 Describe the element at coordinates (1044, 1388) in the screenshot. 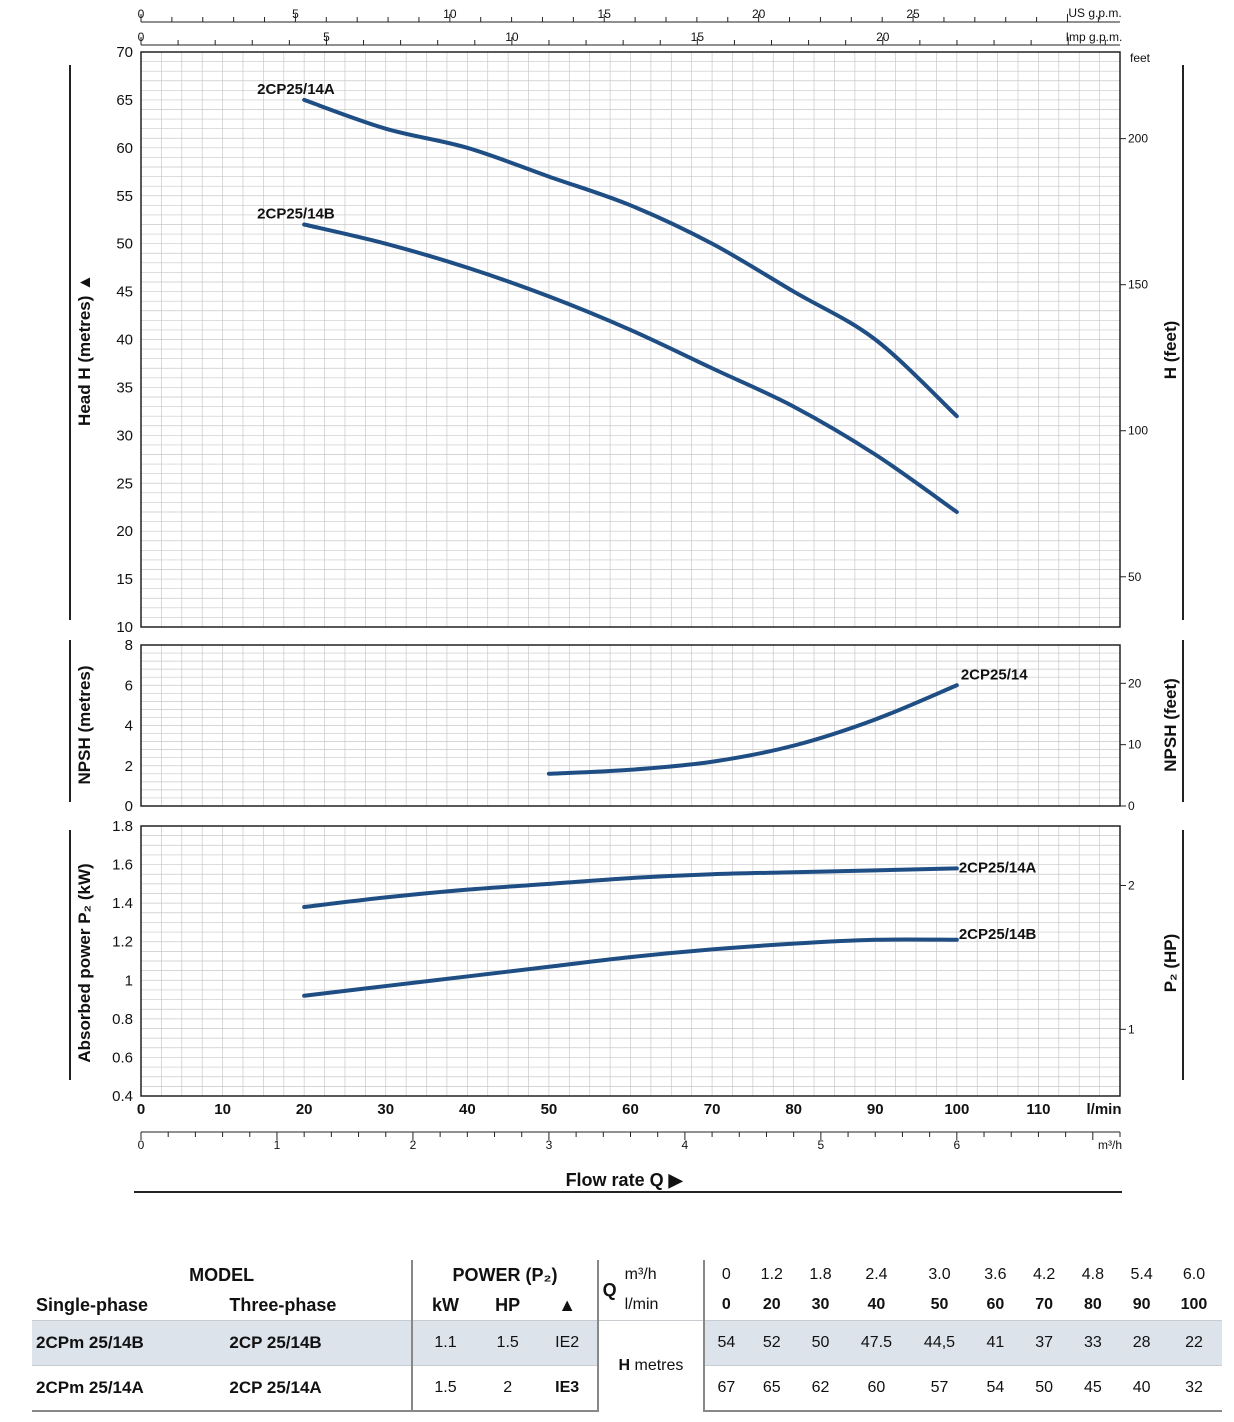

I see `row-a-h-6: 50` at that location.